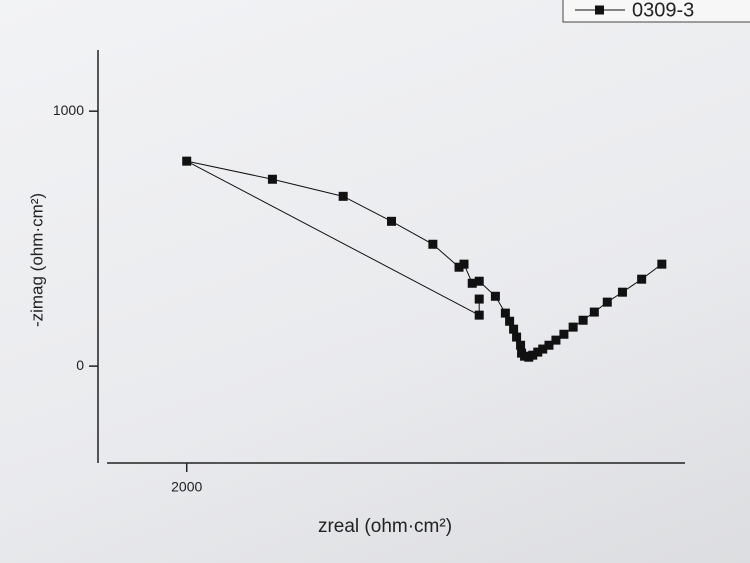 Image resolution: width=750 pixels, height=563 pixels. Describe the element at coordinates (36, 260) in the screenshot. I see `y-axis-label: -zimag (ohm·cm²)` at that location.